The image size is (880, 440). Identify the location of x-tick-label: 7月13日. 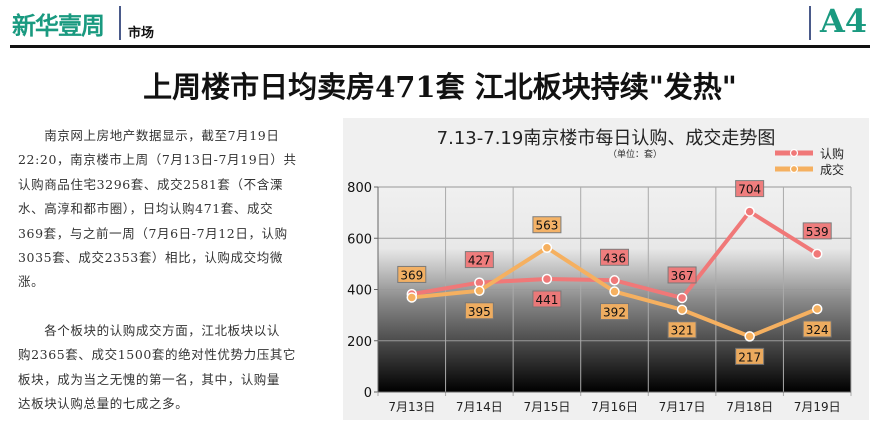
(411, 407).